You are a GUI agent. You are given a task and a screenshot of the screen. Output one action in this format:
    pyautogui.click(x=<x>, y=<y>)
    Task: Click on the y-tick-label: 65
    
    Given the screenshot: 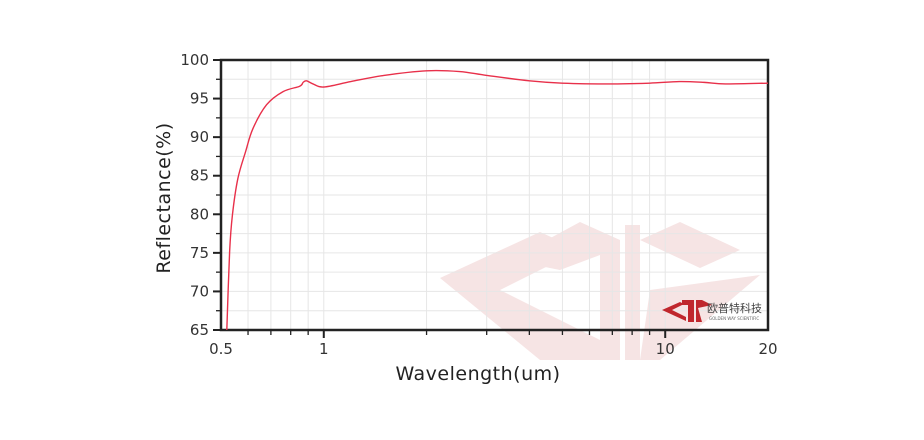 What is the action you would take?
    pyautogui.click(x=199, y=330)
    